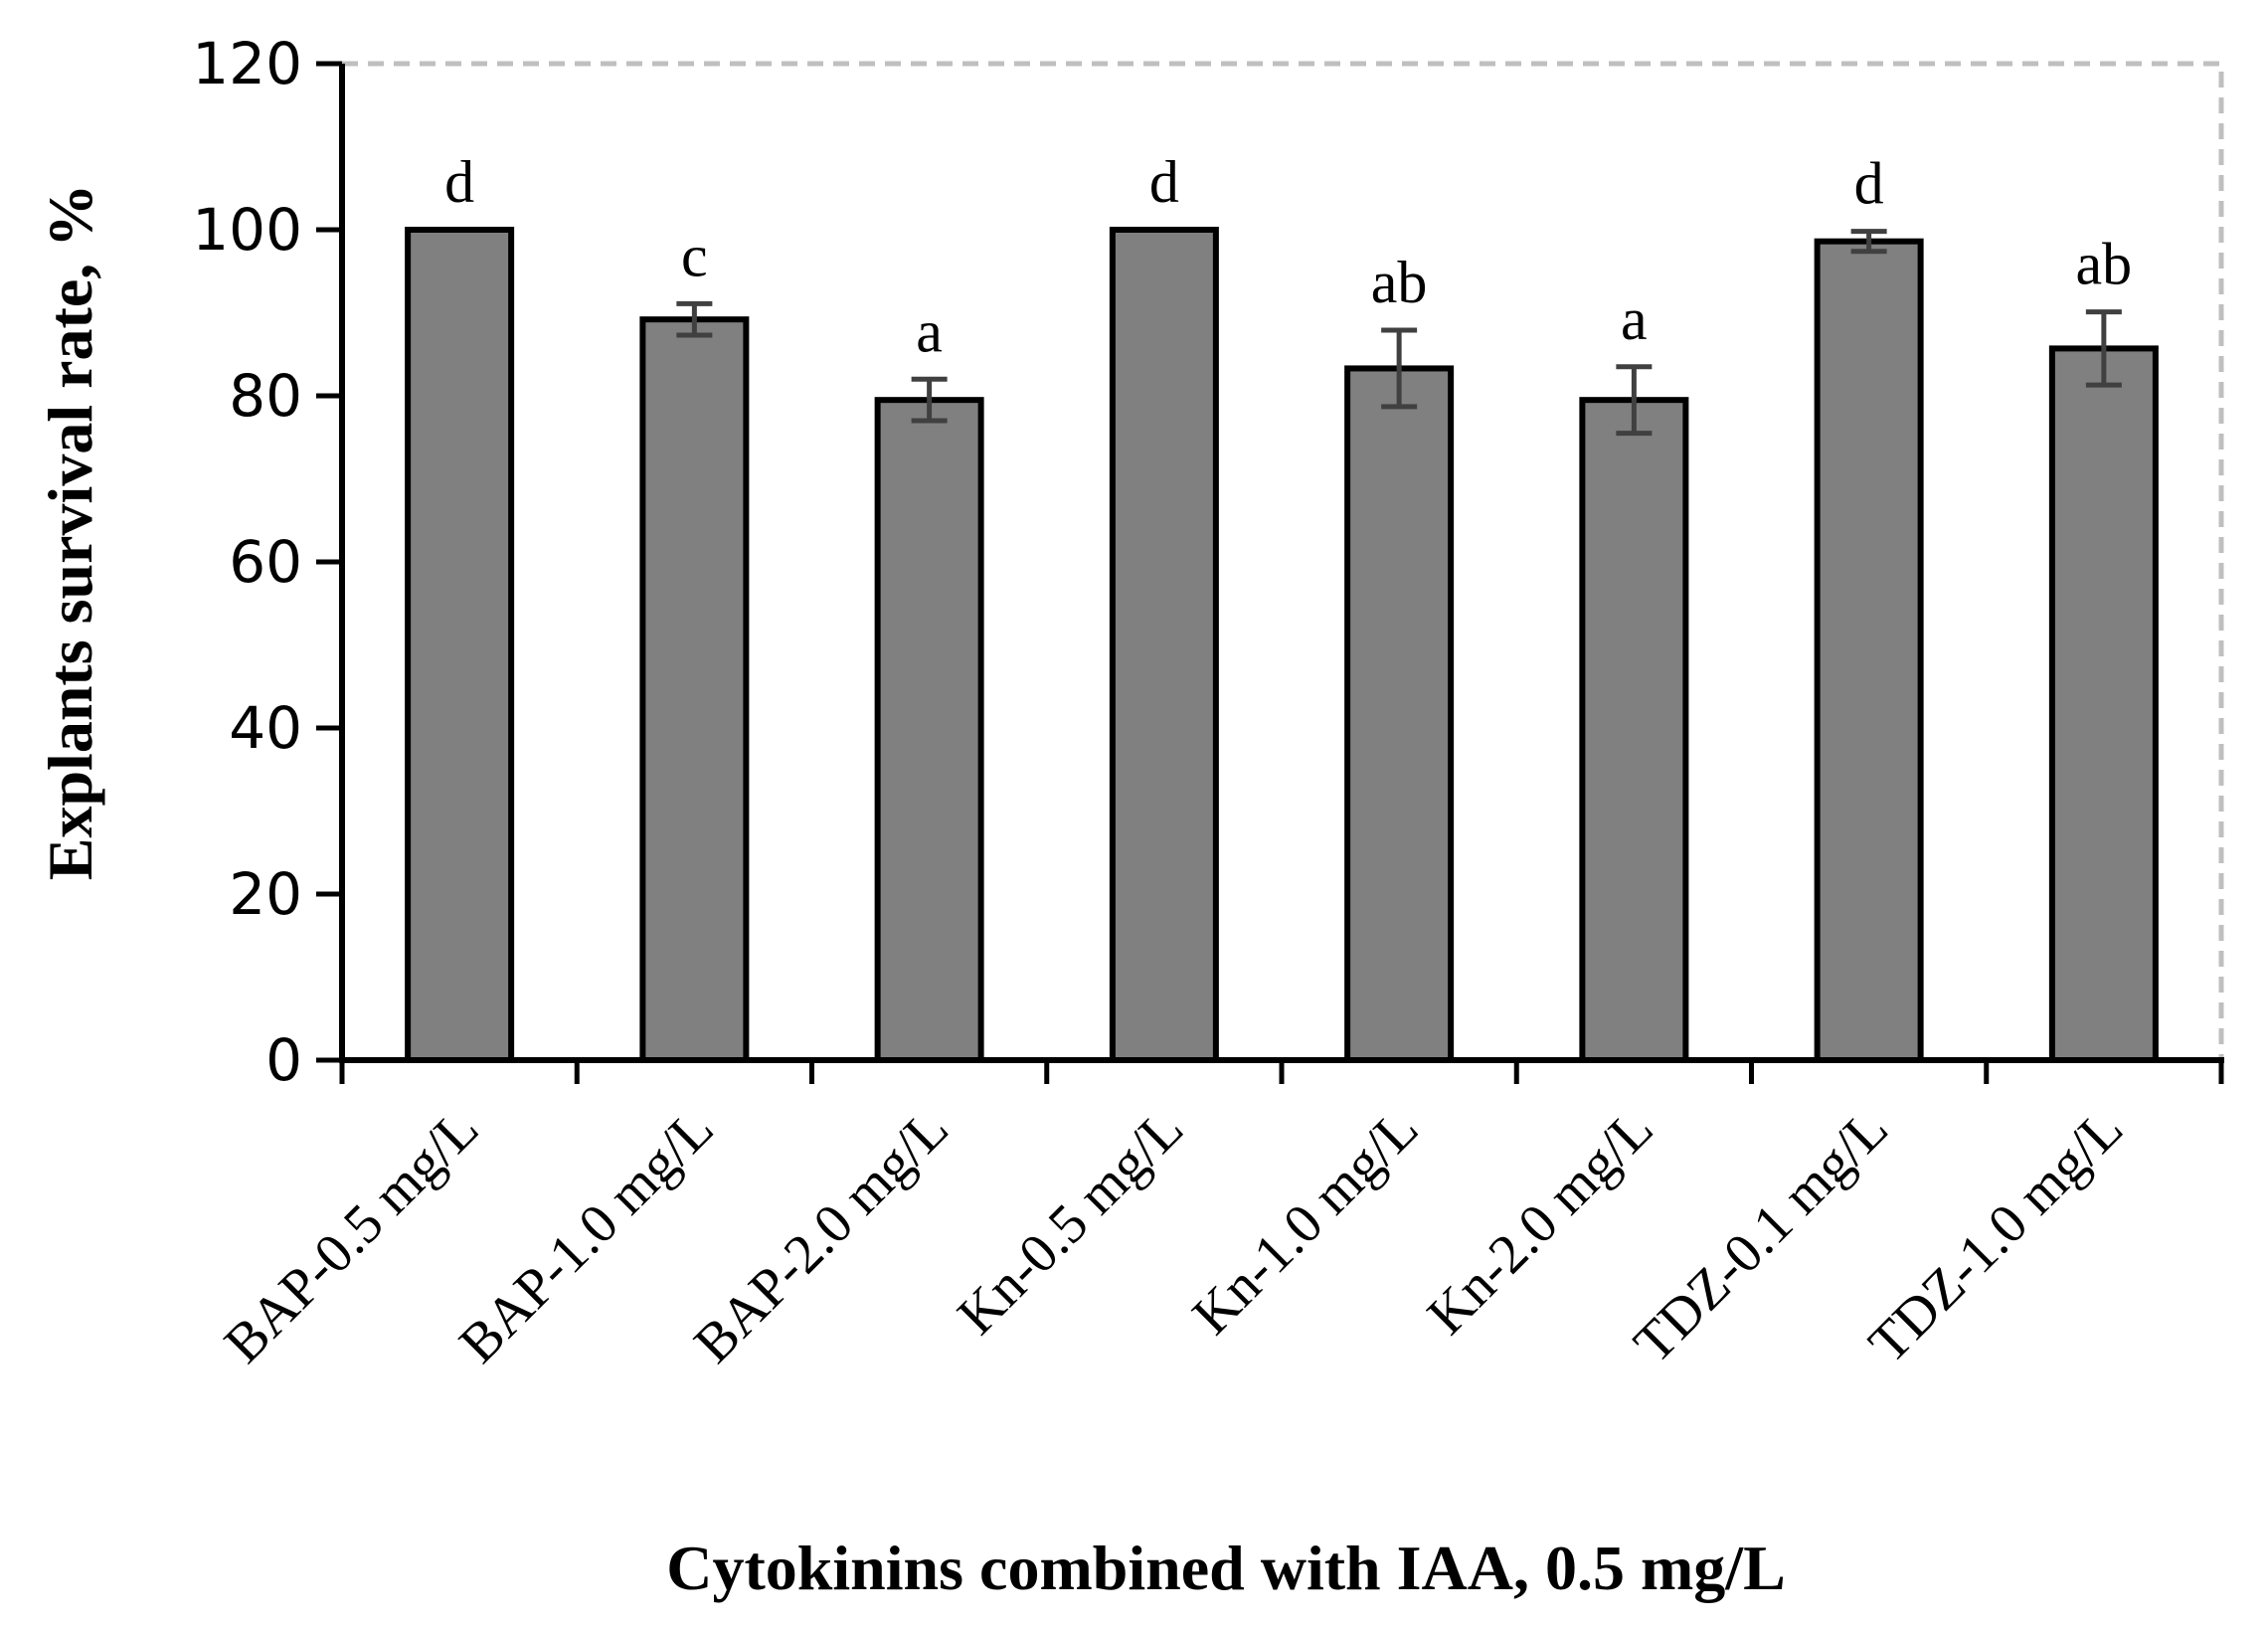 This screenshot has height=1630, width=2268. What do you see at coordinates (929, 331) in the screenshot?
I see `significance-letter-3: a` at bounding box center [929, 331].